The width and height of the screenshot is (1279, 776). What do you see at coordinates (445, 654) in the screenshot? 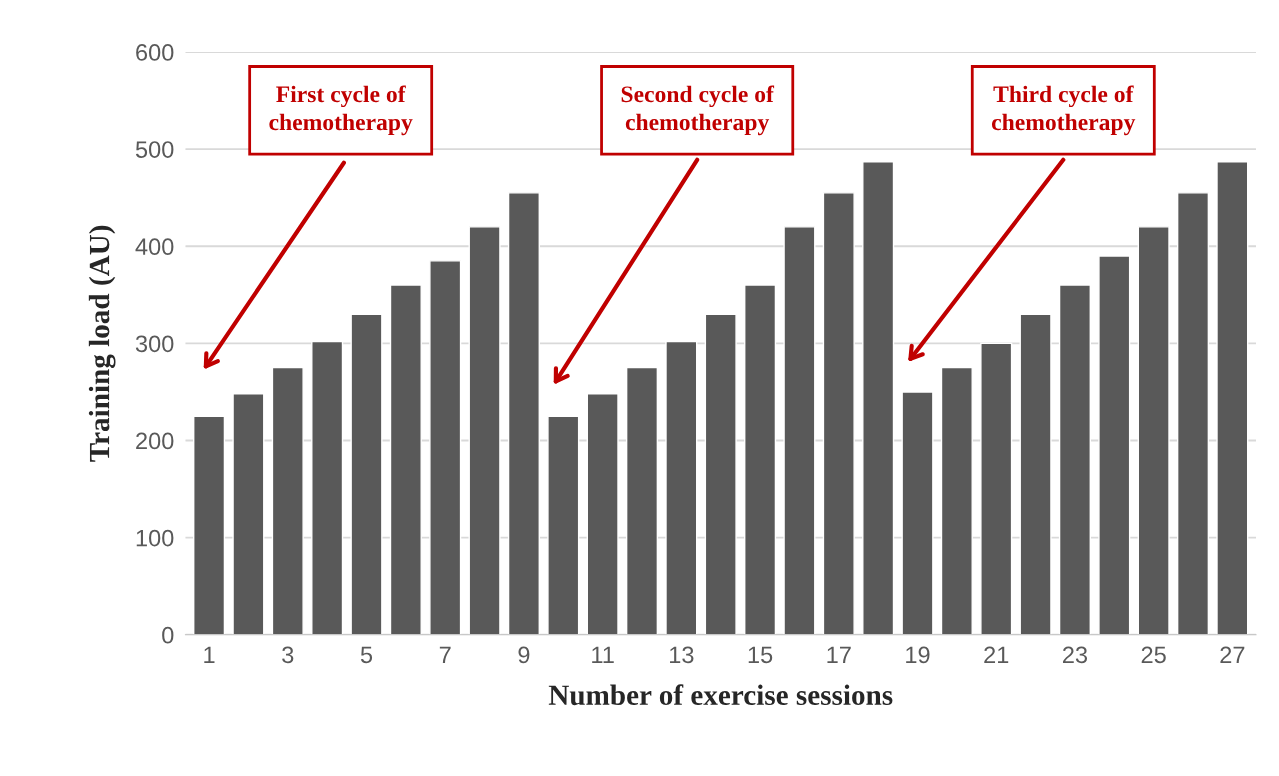
I see `x-tick-label: 7` at bounding box center [445, 654].